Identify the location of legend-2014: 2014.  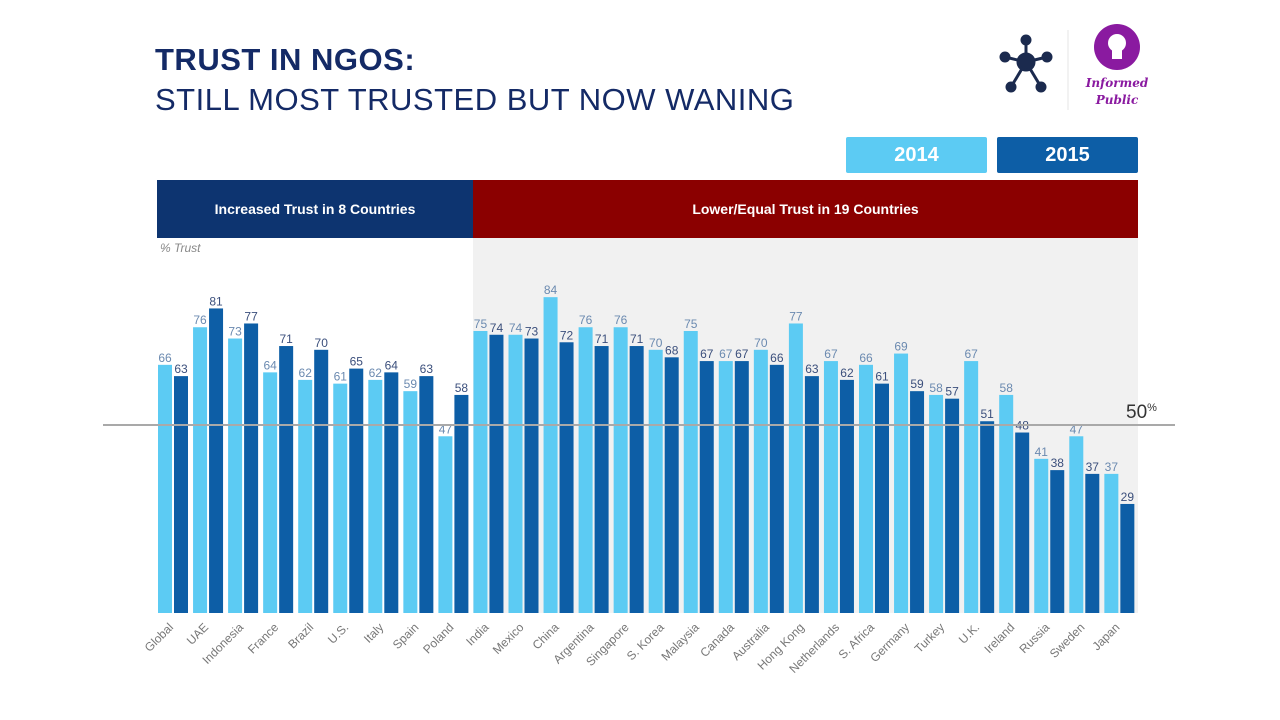
(916, 155).